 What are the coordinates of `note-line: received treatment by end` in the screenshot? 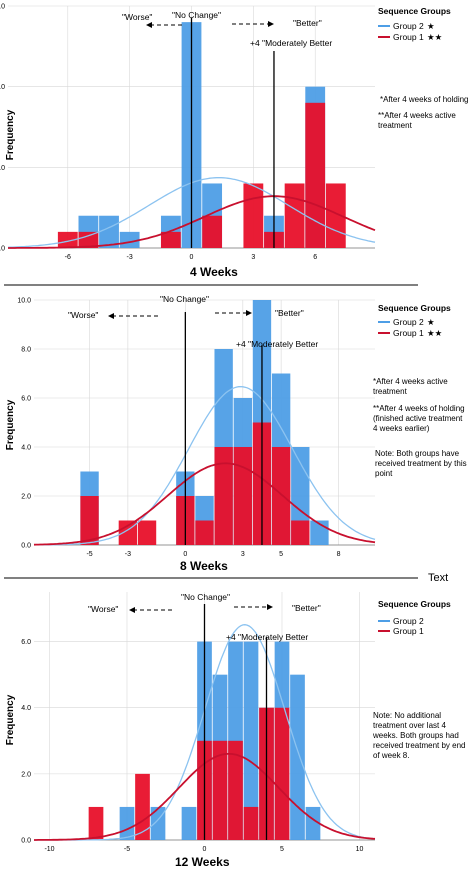 It's located at (419, 745).